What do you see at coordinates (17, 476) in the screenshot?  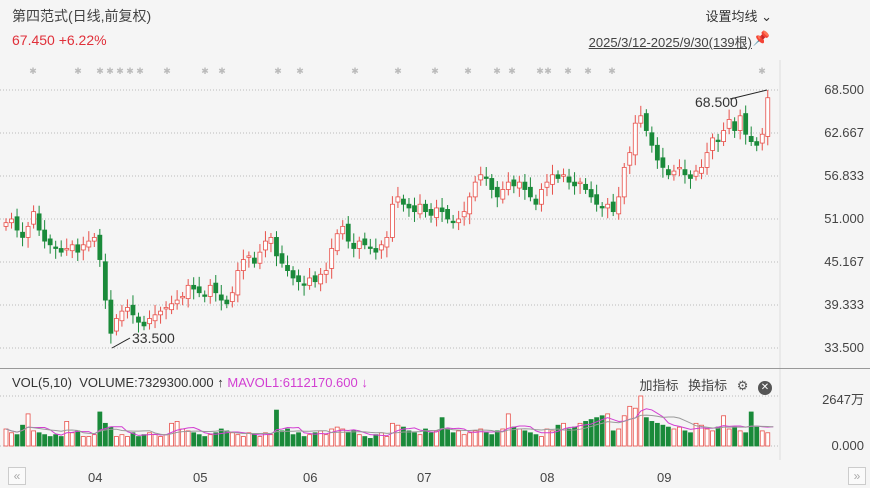 I see `scroll-left-button: «` at bounding box center [17, 476].